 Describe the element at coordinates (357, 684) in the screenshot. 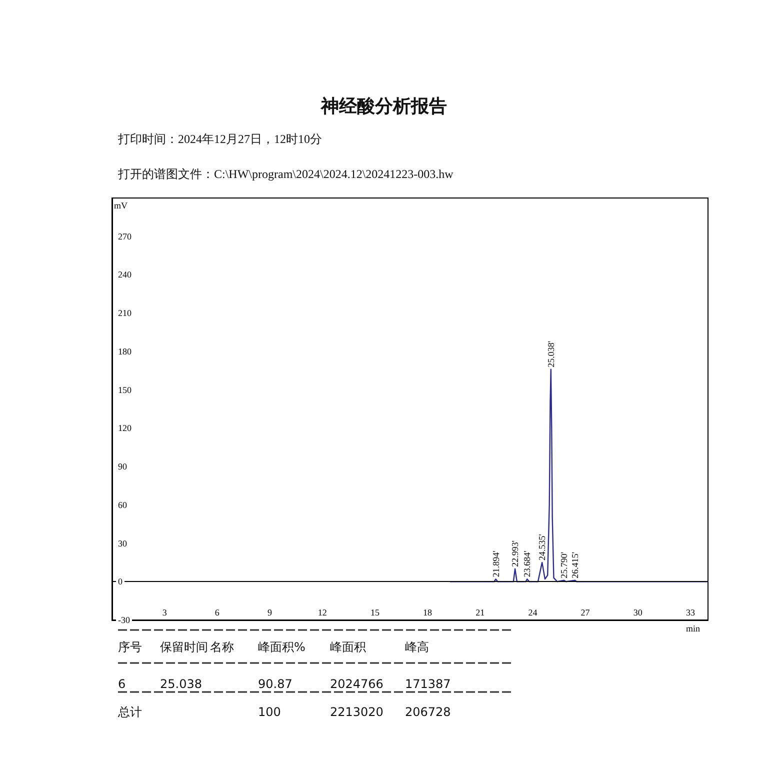

I see `text: 2024766` at that location.